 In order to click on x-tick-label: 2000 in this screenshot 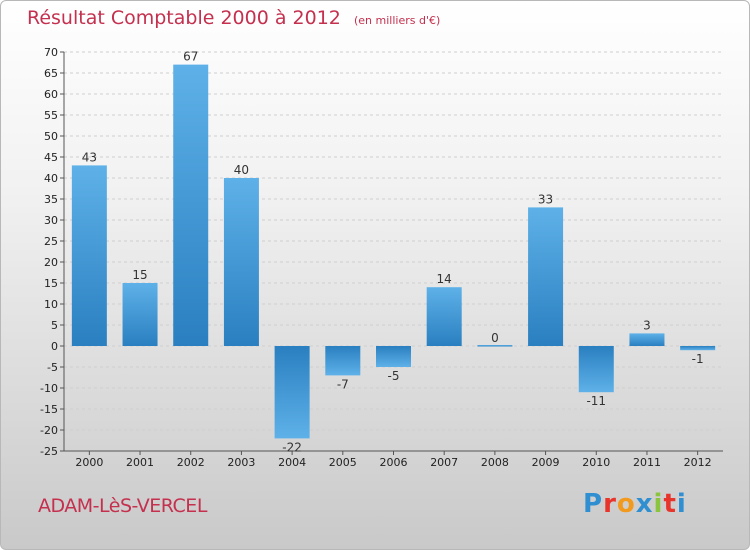, I will do `click(89, 462)`.